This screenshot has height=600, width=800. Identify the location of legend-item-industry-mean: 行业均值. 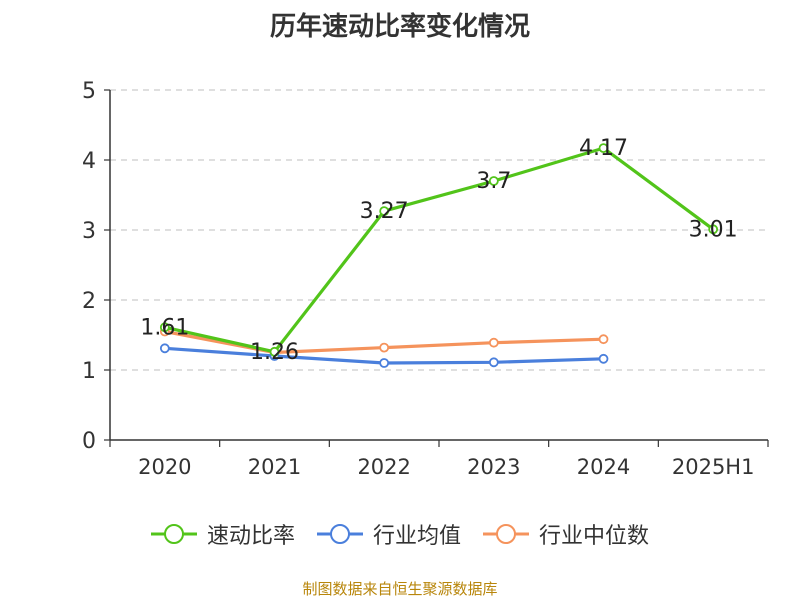
(388, 534).